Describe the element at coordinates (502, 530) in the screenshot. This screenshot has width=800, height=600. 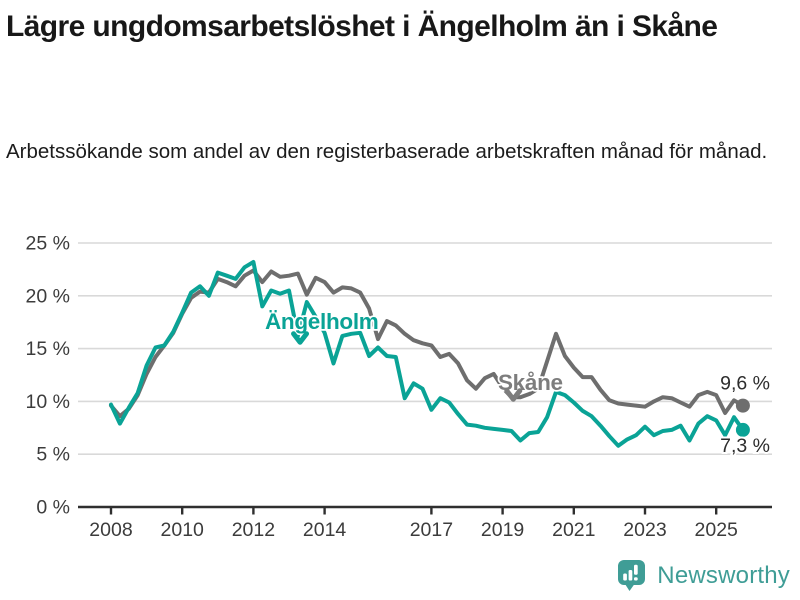
I see `x-tick-label: 2019` at that location.